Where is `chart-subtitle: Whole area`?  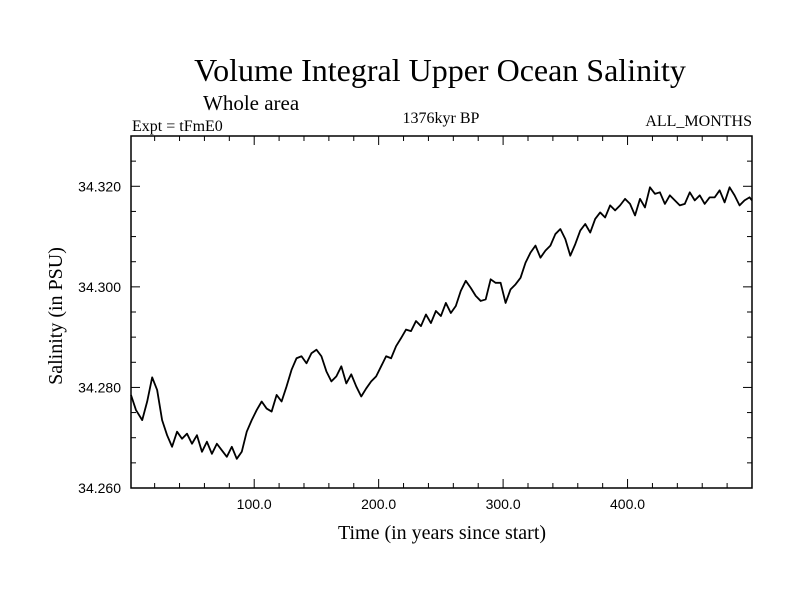
chart-subtitle: Whole area is located at coordinates (251, 103).